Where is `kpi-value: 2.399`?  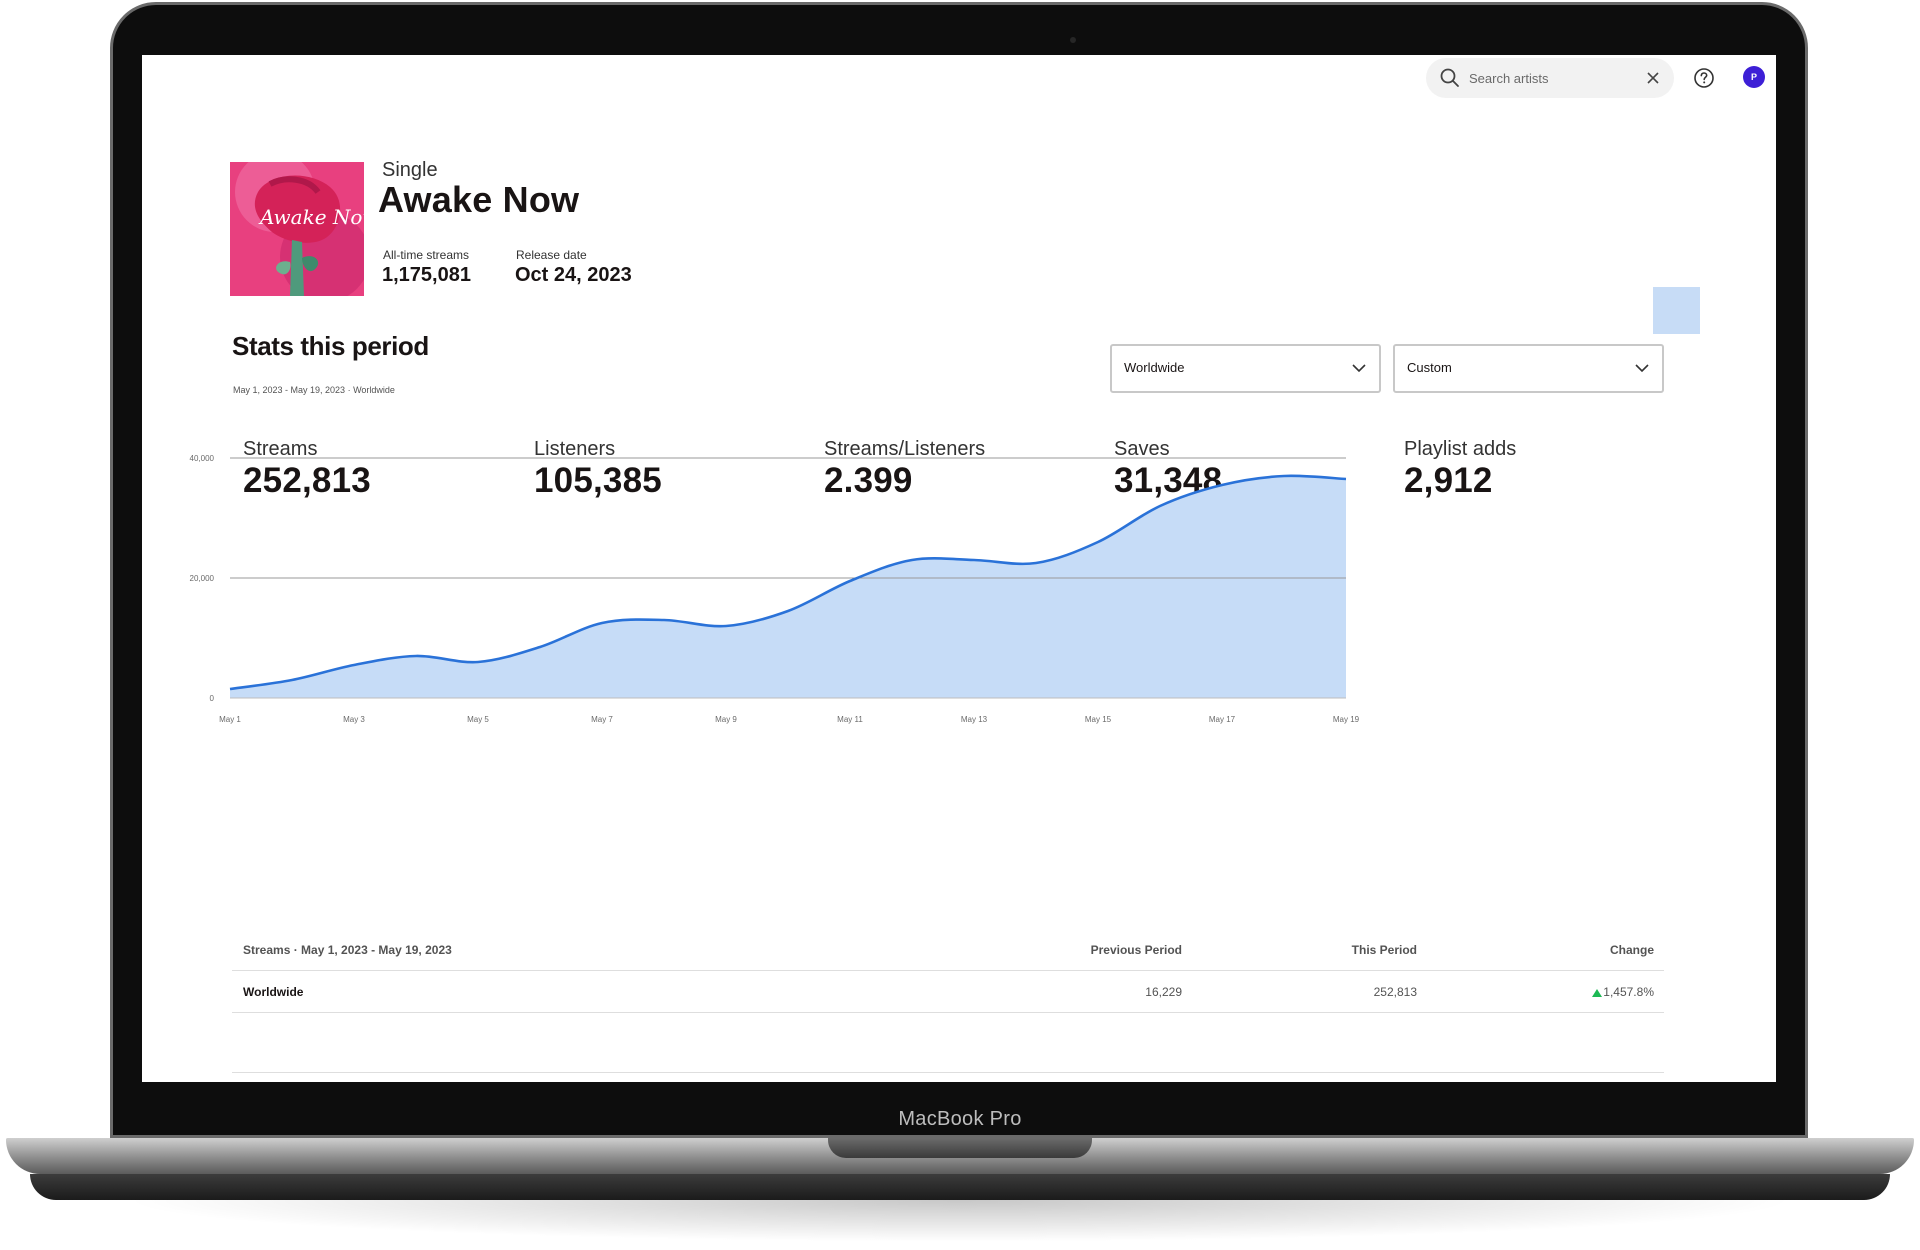 kpi-value: 2.399 is located at coordinates (868, 480).